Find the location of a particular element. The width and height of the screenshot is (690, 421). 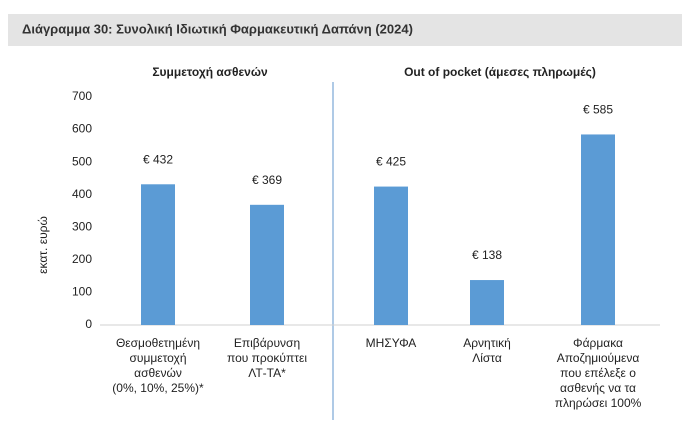

value-label: € 425 is located at coordinates (391, 162).